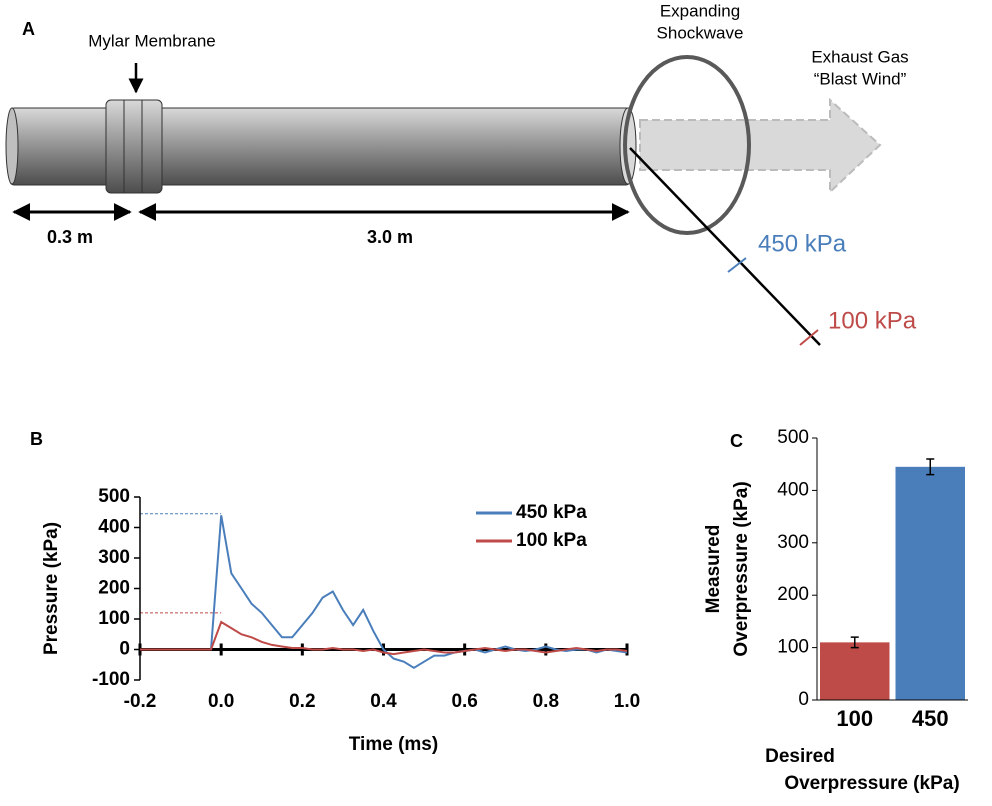 The width and height of the screenshot is (992, 806). I want to click on x-tick-label: 0.4, so click(383, 701).